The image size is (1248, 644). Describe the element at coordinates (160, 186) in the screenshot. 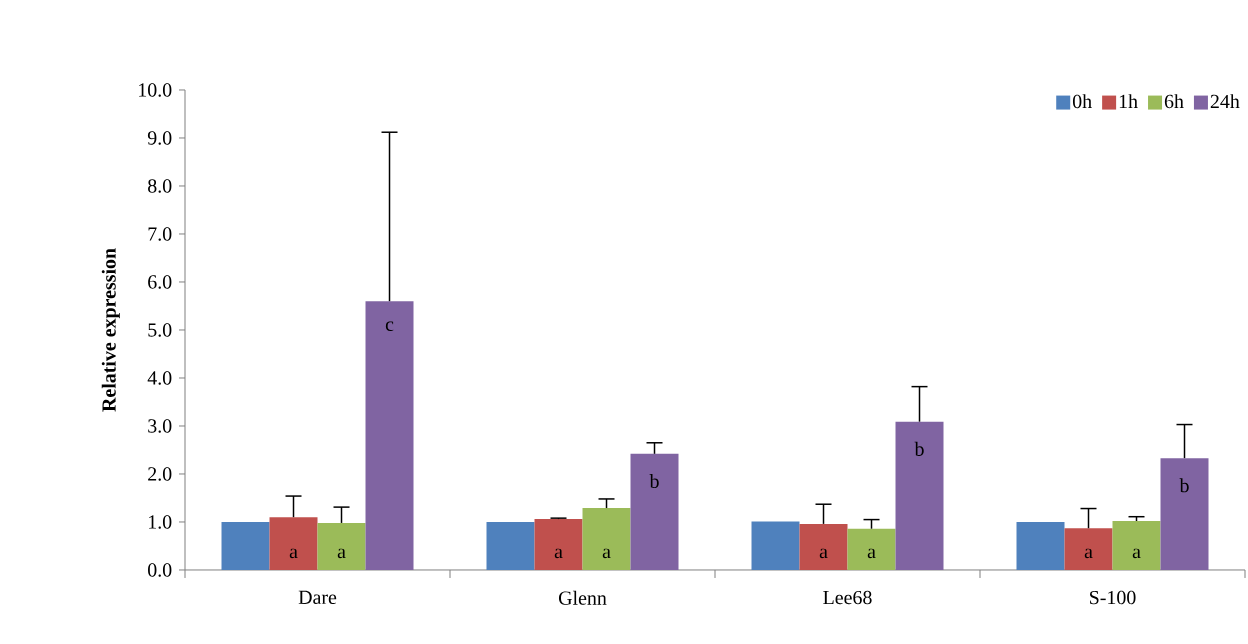

I see `y-tick-label: 8.0` at that location.